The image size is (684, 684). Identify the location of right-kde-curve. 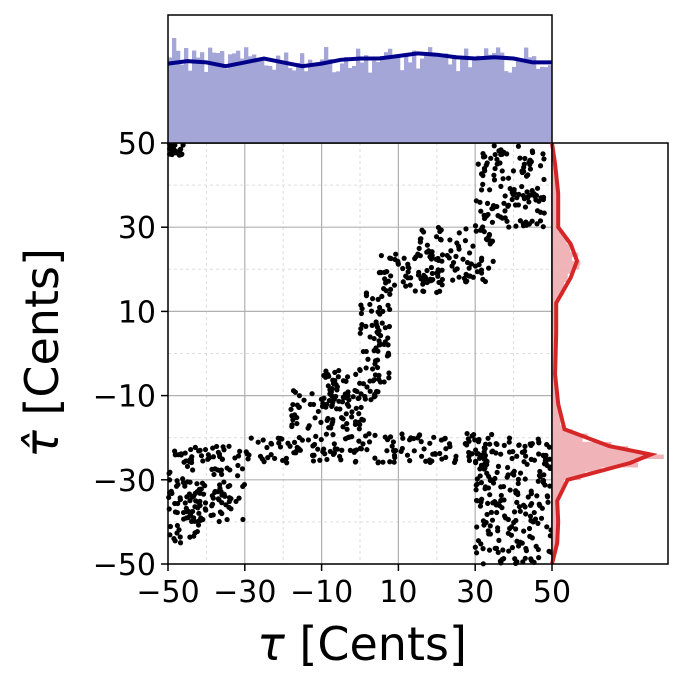
(604, 353).